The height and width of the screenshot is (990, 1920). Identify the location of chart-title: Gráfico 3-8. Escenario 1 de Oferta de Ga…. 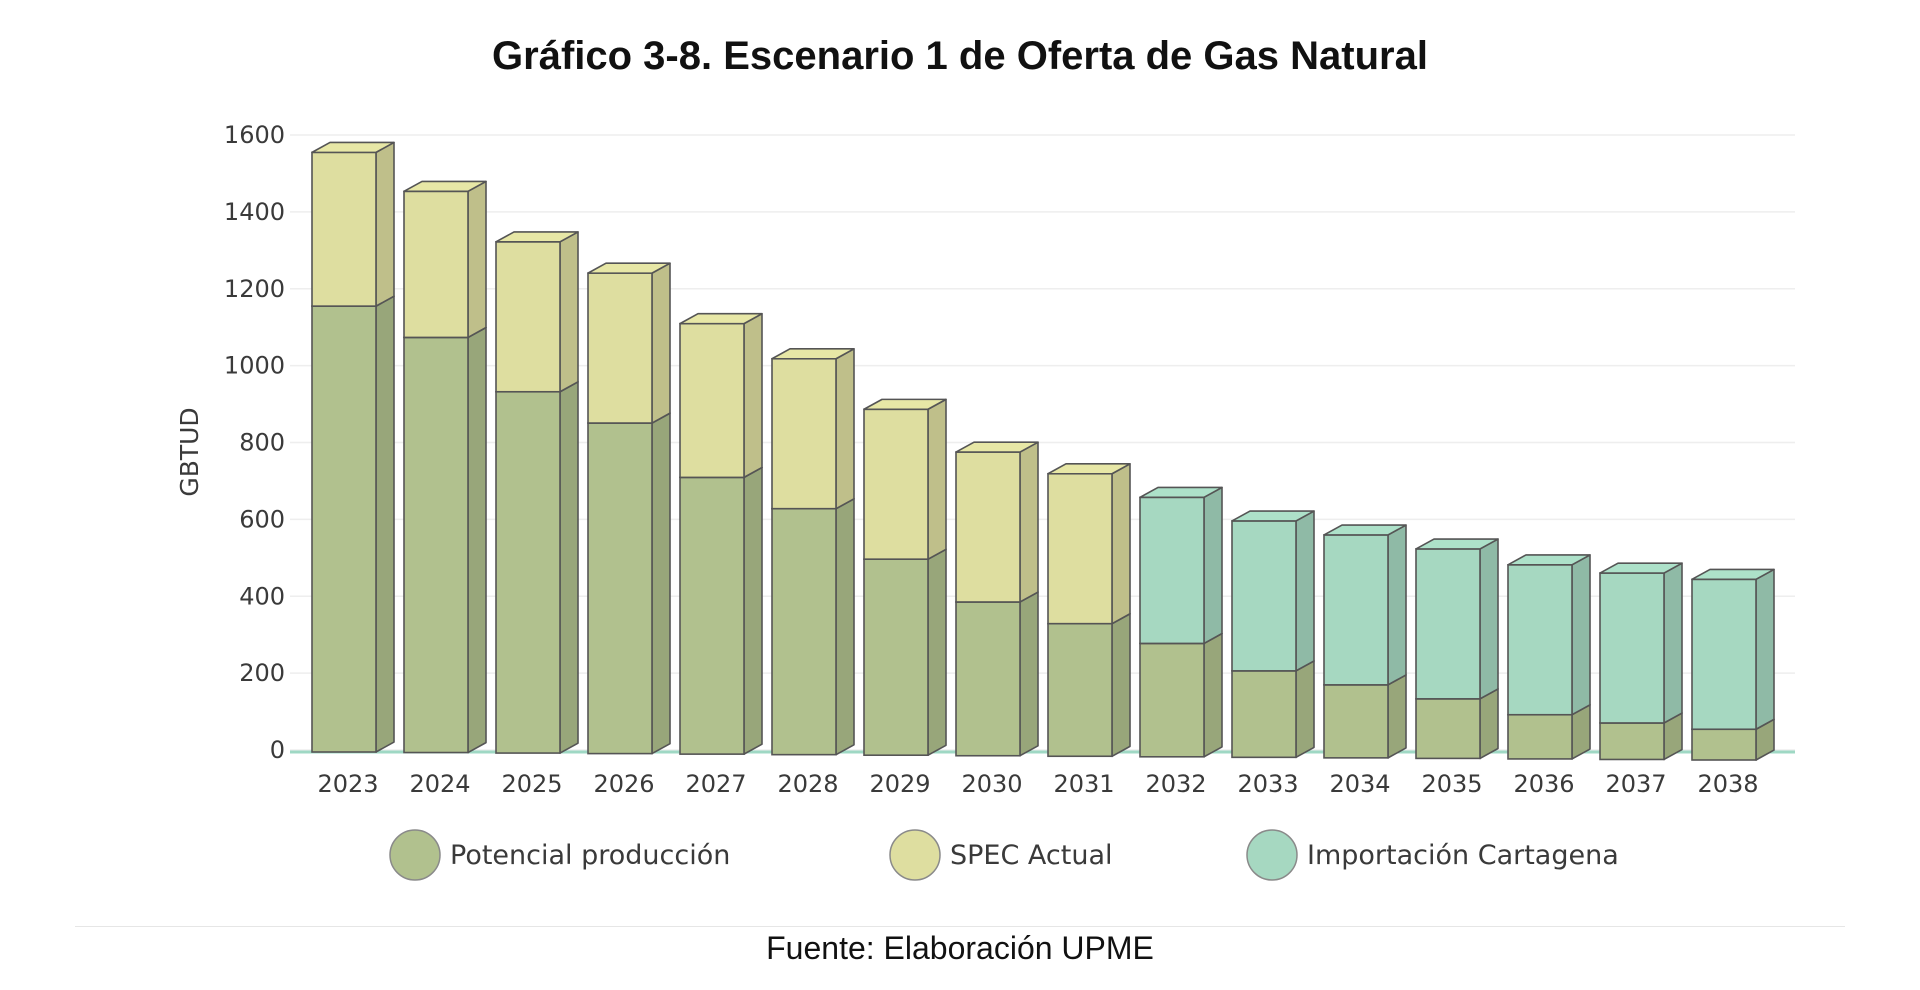
(960, 56).